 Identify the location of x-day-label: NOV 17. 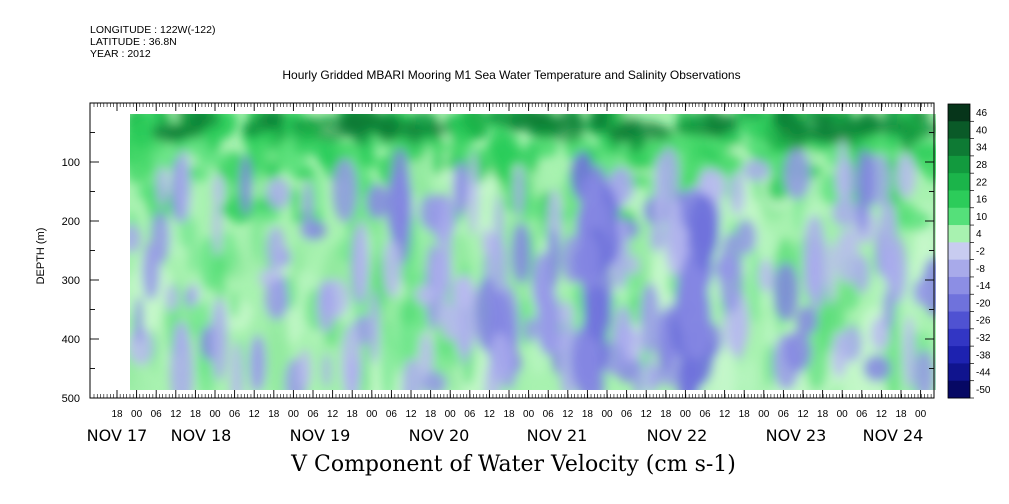
(117, 435).